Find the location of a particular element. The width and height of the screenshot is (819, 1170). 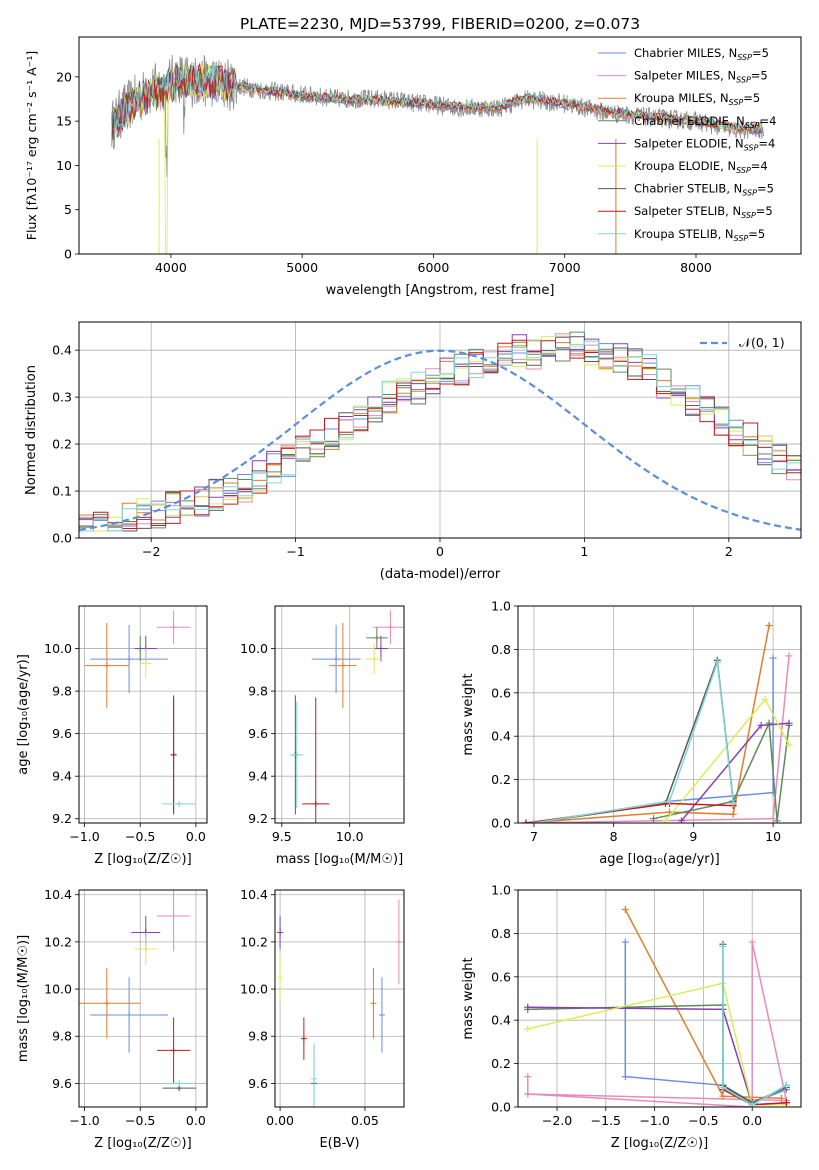

y-tick-label: 1.0 is located at coordinates (501, 890).